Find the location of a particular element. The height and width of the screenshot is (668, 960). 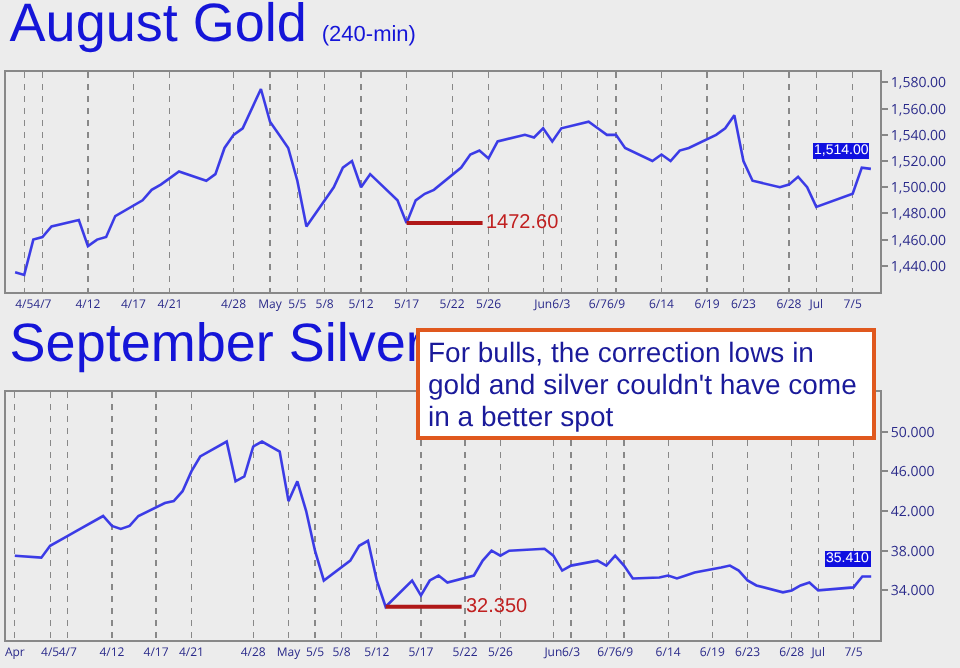

chart-subtitle: (240-min) is located at coordinates (368, 35).